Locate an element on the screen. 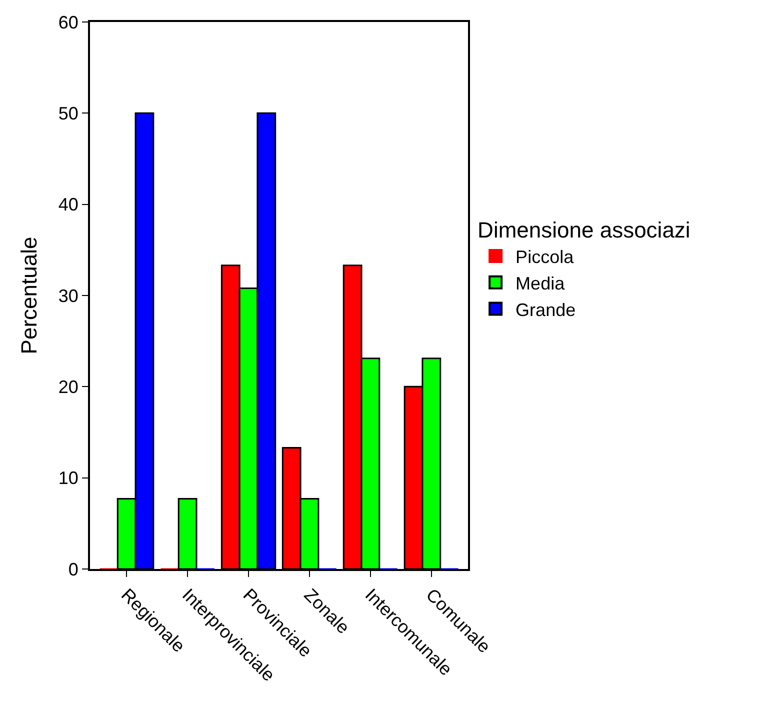 This screenshot has width=768, height=709. y-tick-label: 40 is located at coordinates (68, 204).